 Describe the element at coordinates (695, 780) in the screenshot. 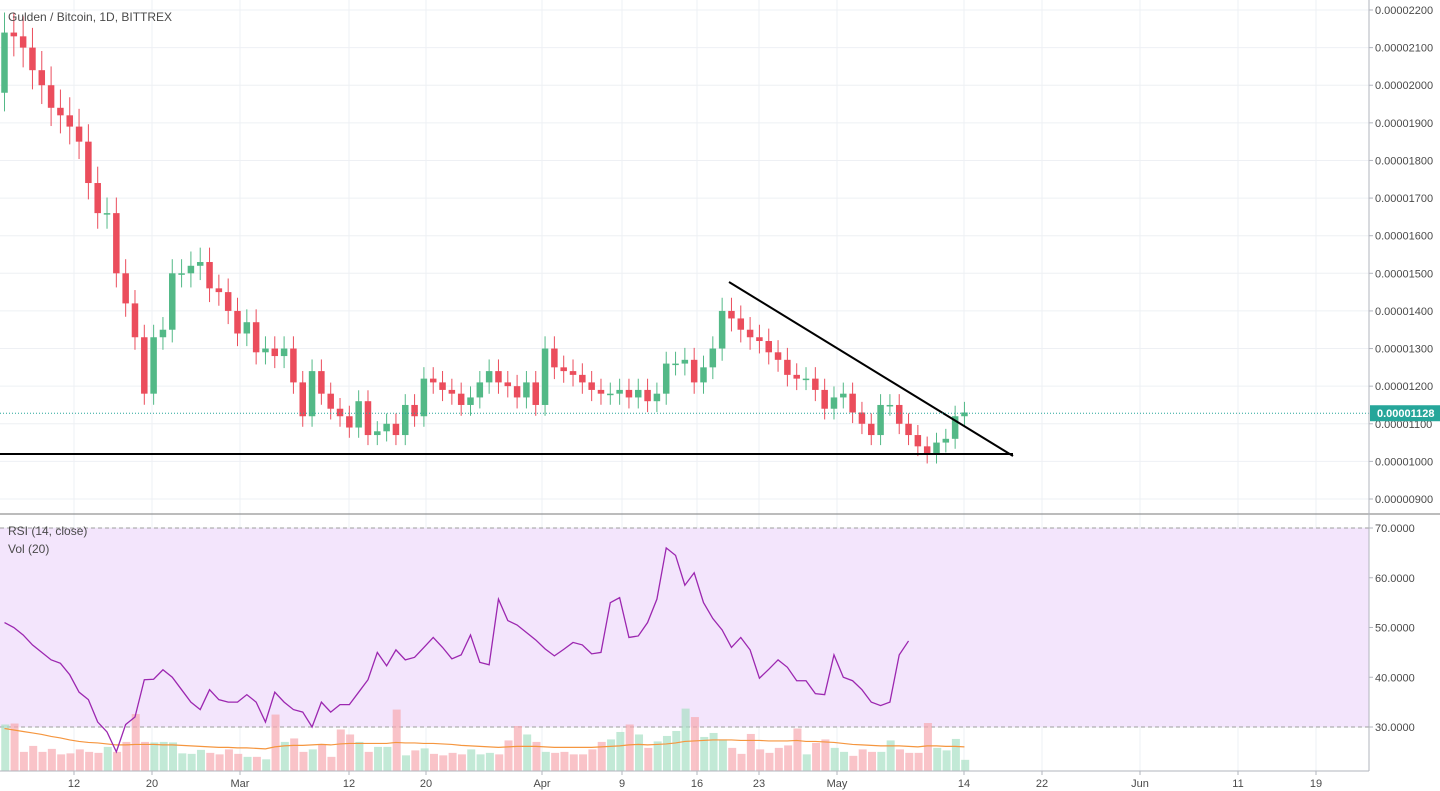

I see `time-axis: 12 20 Mar 12 20 Apr 9 16 23 May 14 22 Jun 11 19` at that location.